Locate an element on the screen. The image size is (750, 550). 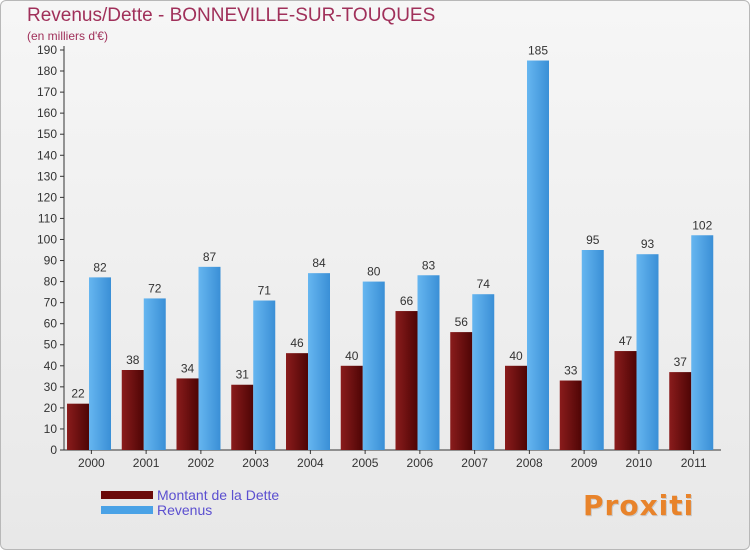
y-tick-label: 130 is located at coordinates (47, 176).